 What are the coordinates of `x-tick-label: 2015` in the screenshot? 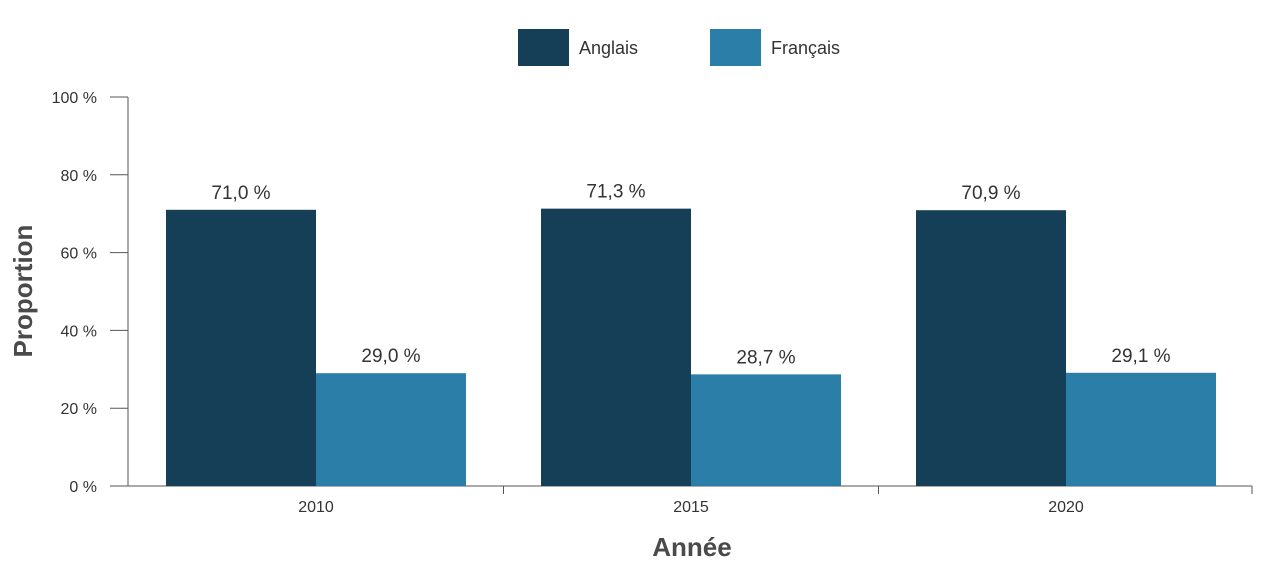 It's located at (691, 507).